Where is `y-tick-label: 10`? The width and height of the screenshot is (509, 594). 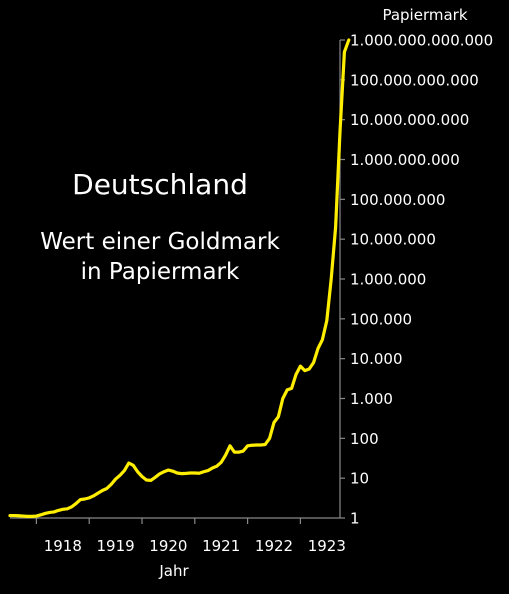 y-tick-label: 10 is located at coordinates (359, 479).